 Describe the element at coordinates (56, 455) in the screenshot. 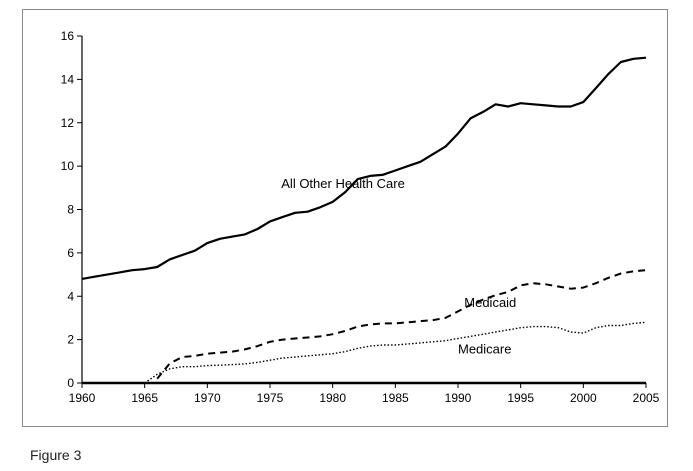

I see `figure-caption: Figure 3` at that location.